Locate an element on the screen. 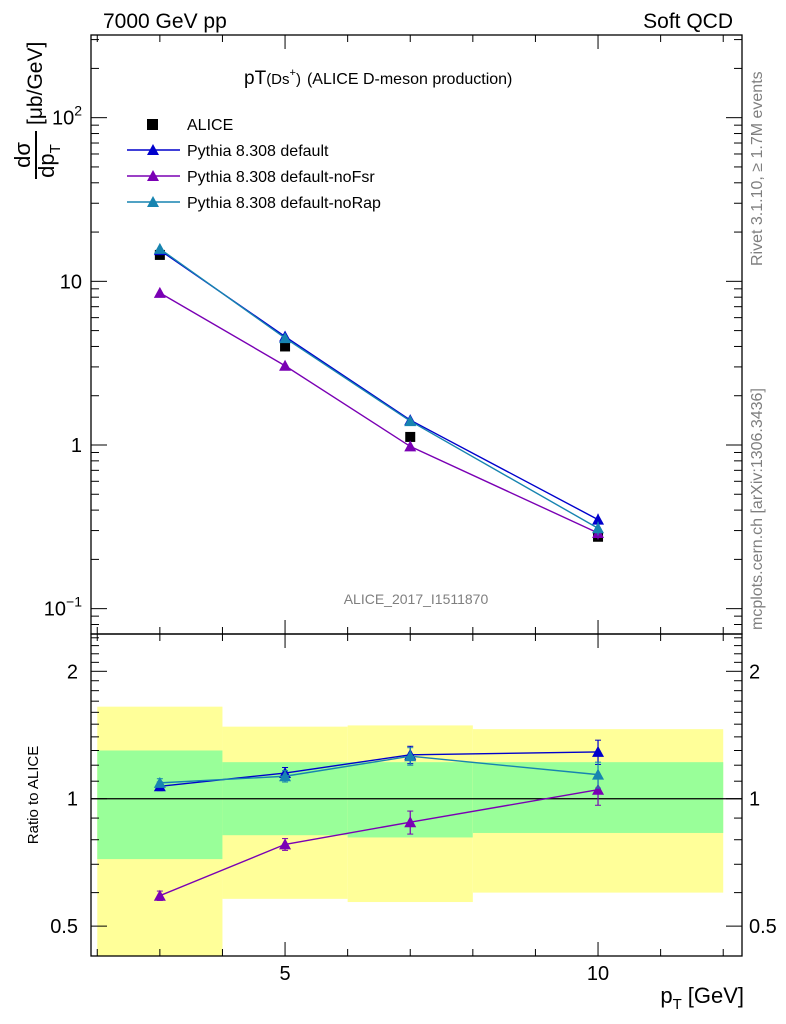 This screenshot has width=786, height=1024. main-y-tick-label: 10² is located at coordinates (67, 116).